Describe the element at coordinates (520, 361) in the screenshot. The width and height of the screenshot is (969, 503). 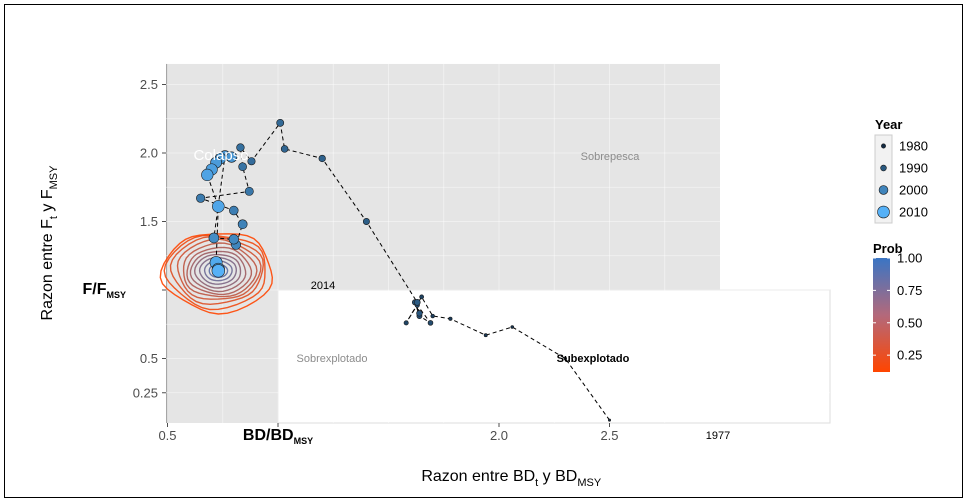
I see `year-labels: 1977 2014` at that location.